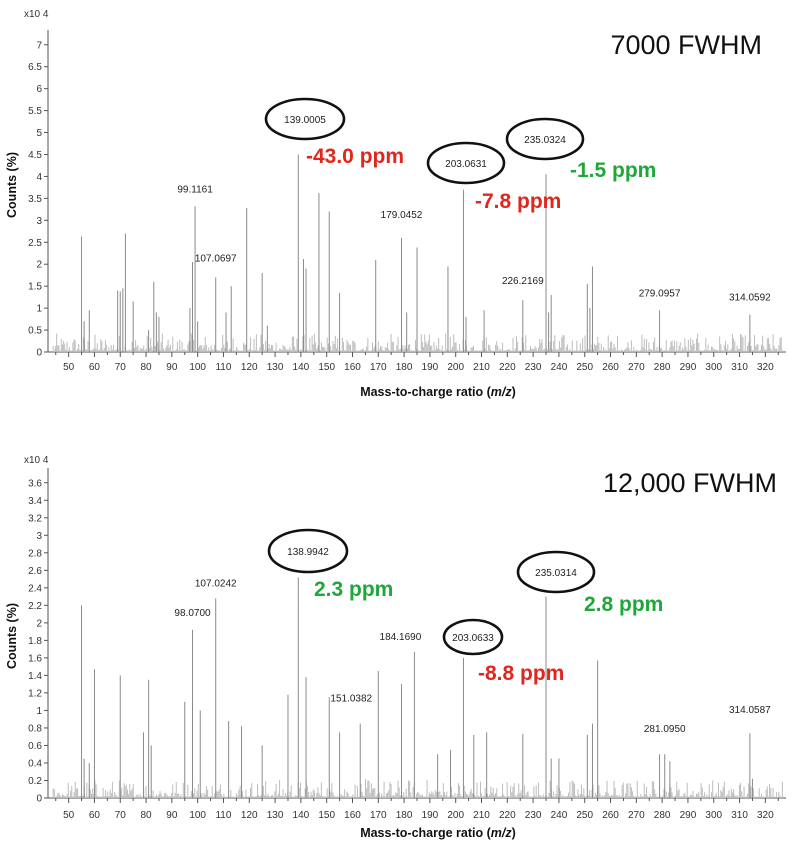 The height and width of the screenshot is (849, 796). What do you see at coordinates (686, 45) in the screenshot?
I see `chart-title: 7000 FWHM` at bounding box center [686, 45].